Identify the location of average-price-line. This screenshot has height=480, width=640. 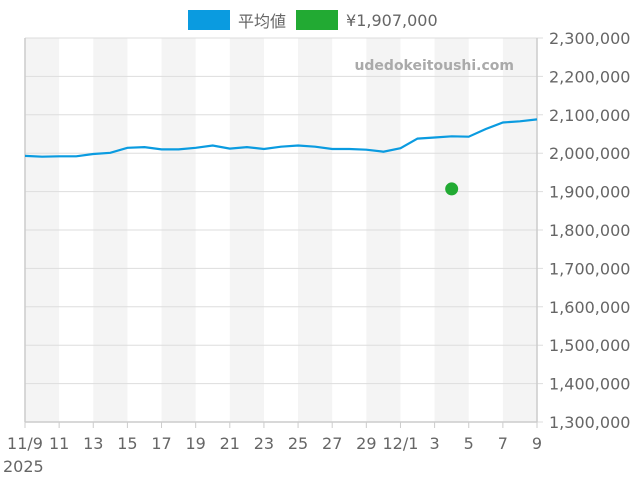
(281, 138).